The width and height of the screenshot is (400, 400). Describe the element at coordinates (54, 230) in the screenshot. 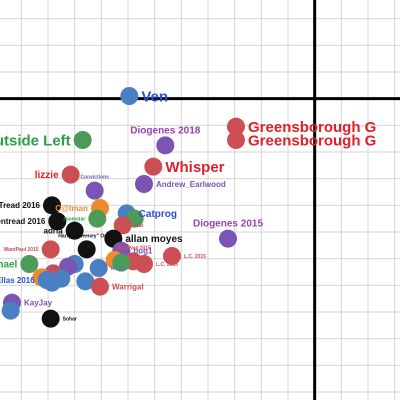

I see `data-label: adria` at that location.